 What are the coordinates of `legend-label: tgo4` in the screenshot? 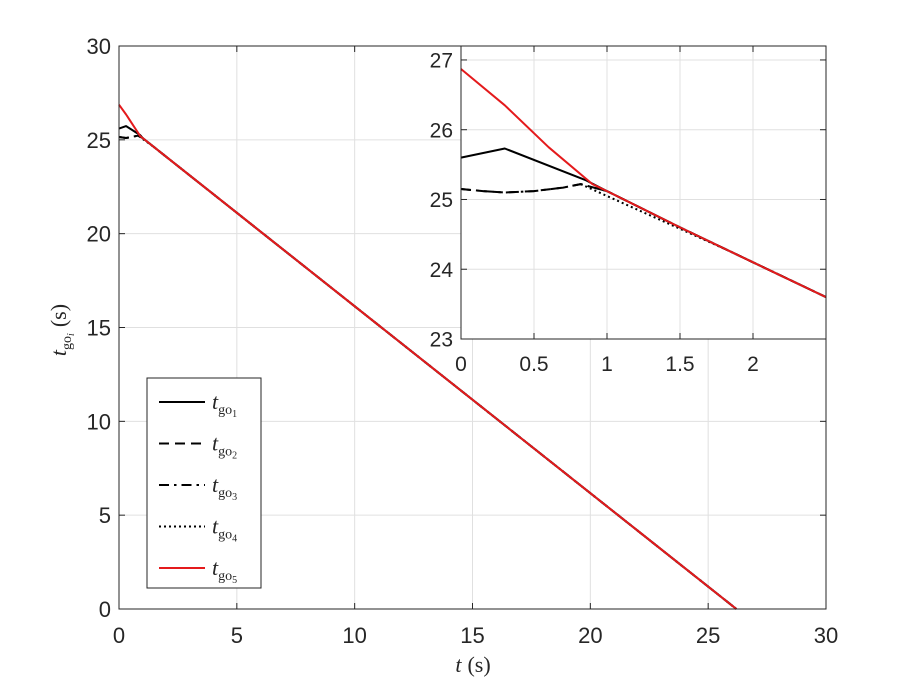 It's located at (224, 529).